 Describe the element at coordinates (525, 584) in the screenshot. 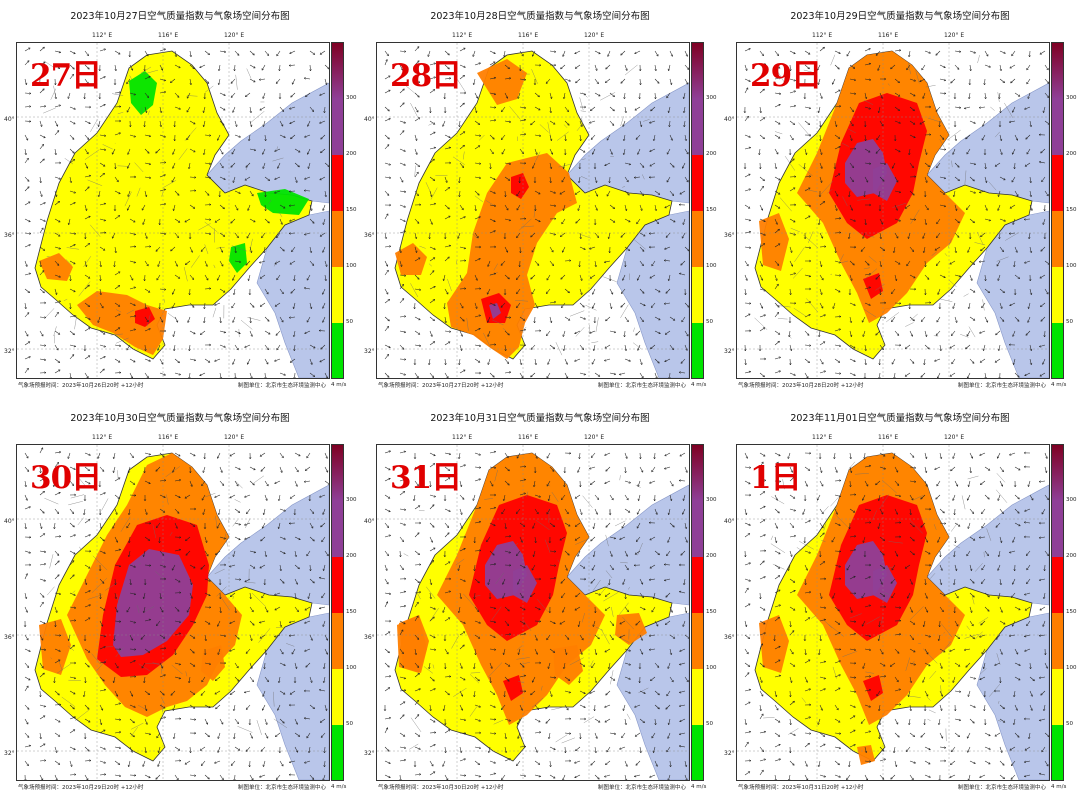

I see `aqi-zone-heavy` at that location.